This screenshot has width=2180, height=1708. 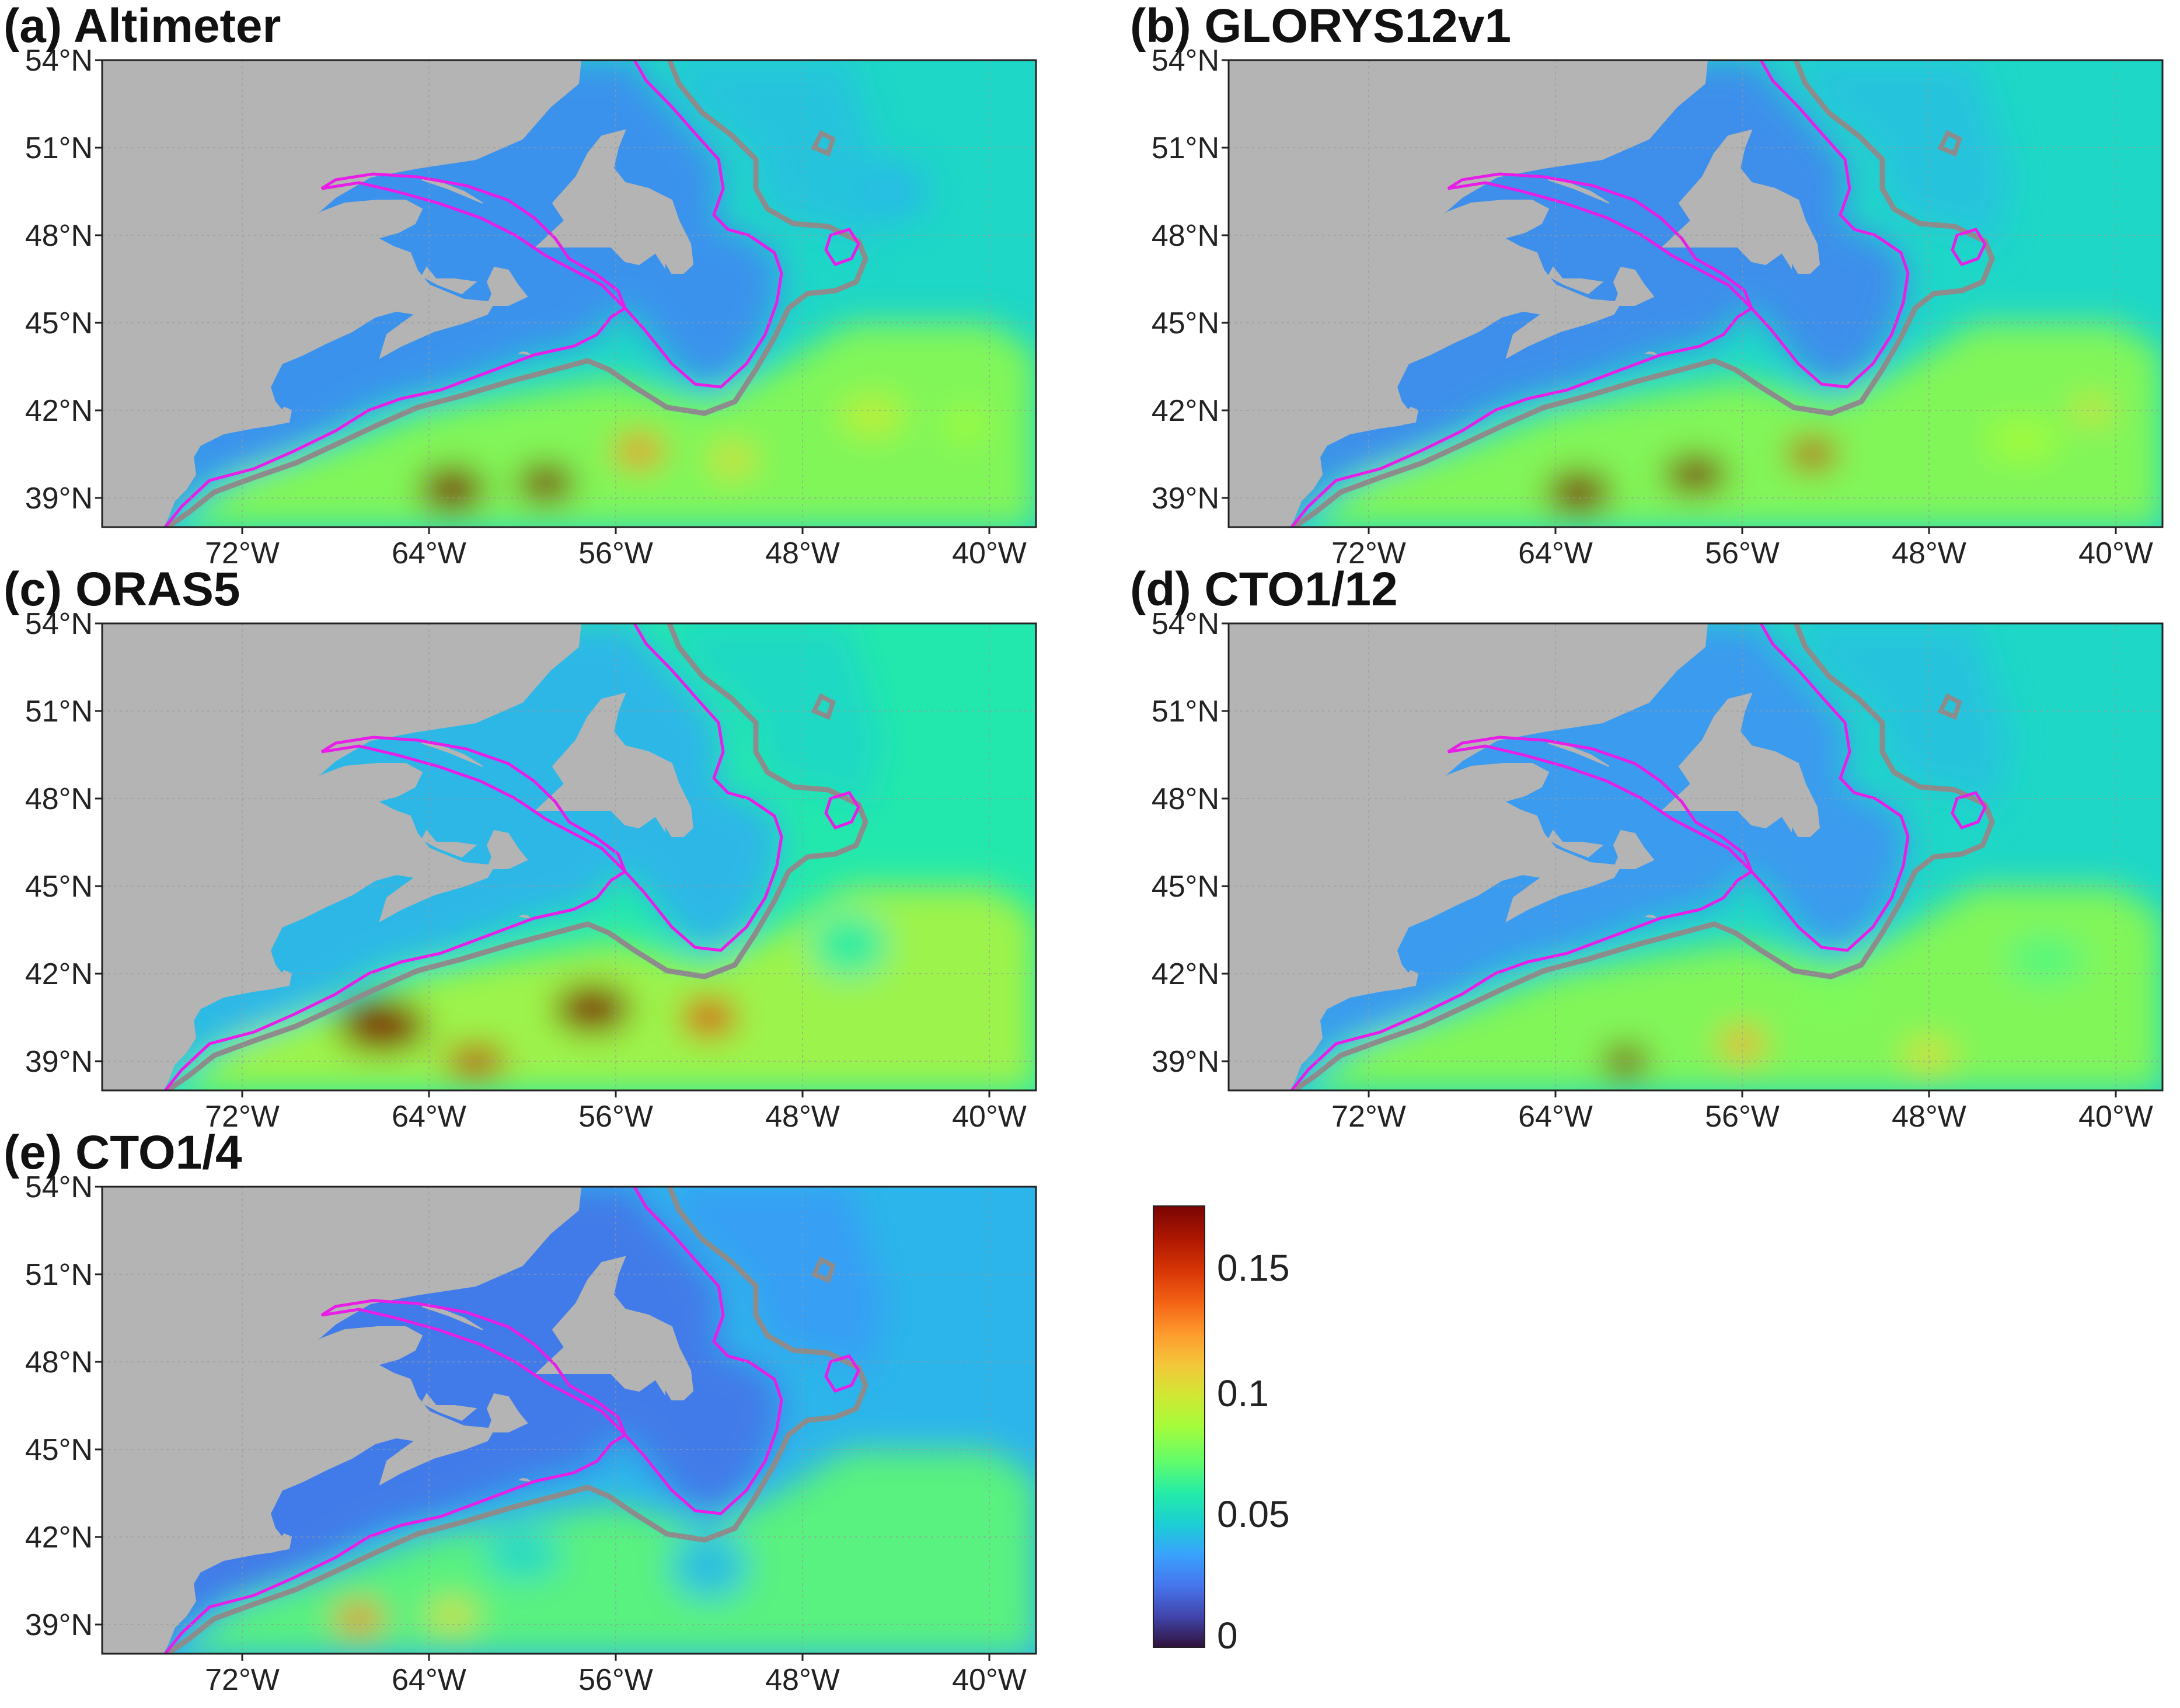 What do you see at coordinates (123, 1152) in the screenshot?
I see `panel-title: (e) CTO1/4` at bounding box center [123, 1152].